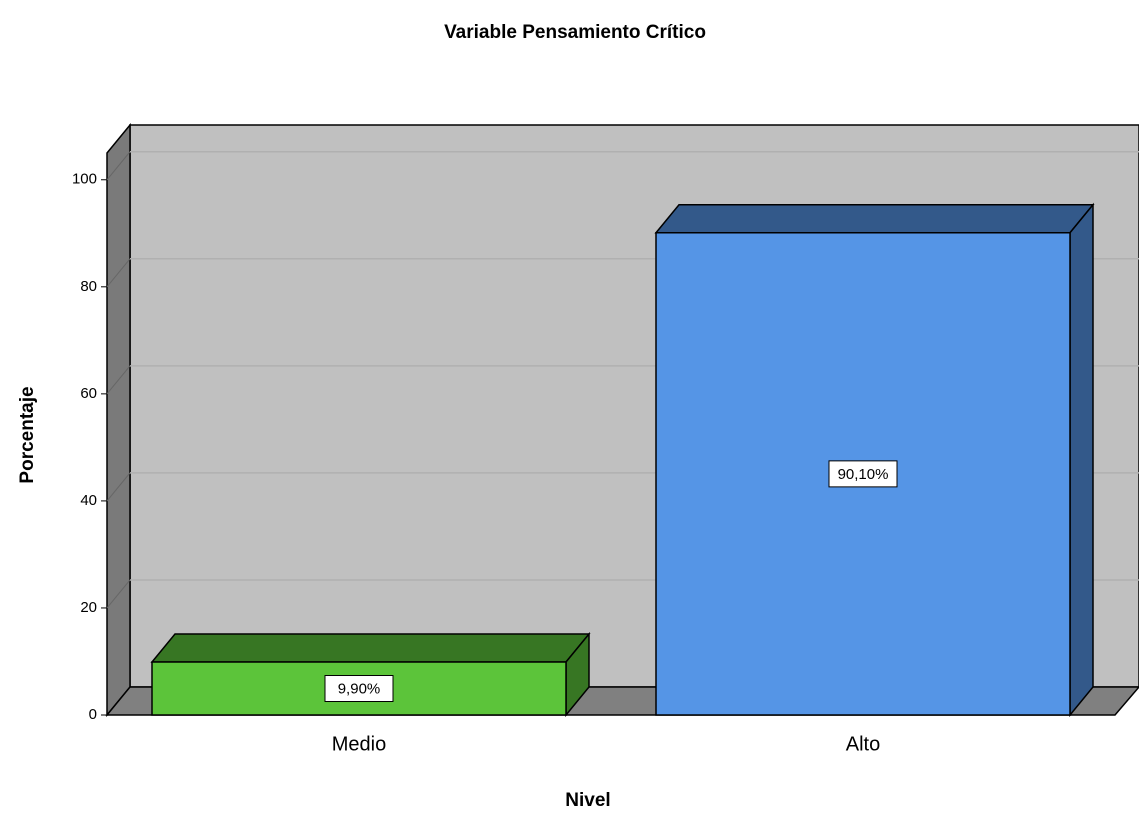  Describe the element at coordinates (575, 32) in the screenshot. I see `chart-title: Variable Pensamiento Crítico` at that location.